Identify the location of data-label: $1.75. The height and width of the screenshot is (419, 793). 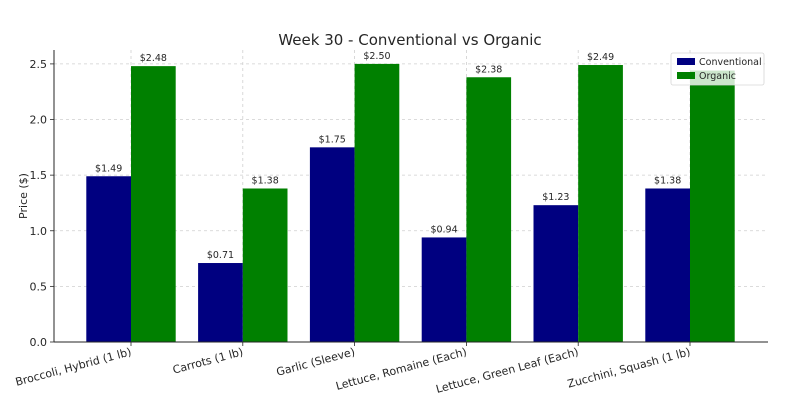
(332, 139).